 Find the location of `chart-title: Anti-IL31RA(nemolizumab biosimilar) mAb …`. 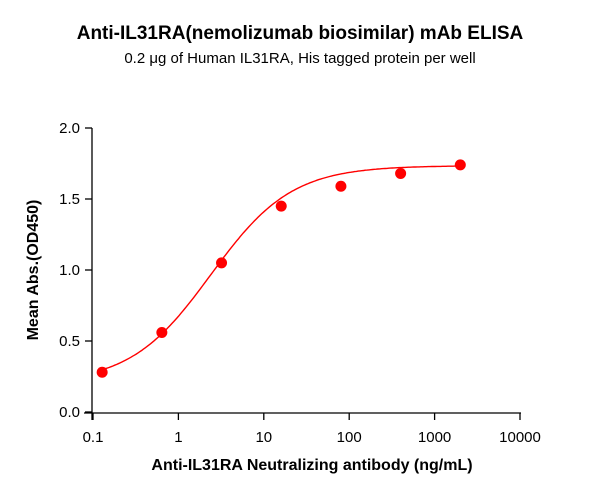

chart-title: Anti-IL31RA(nemolizumab biosimilar) mAb … is located at coordinates (300, 33).